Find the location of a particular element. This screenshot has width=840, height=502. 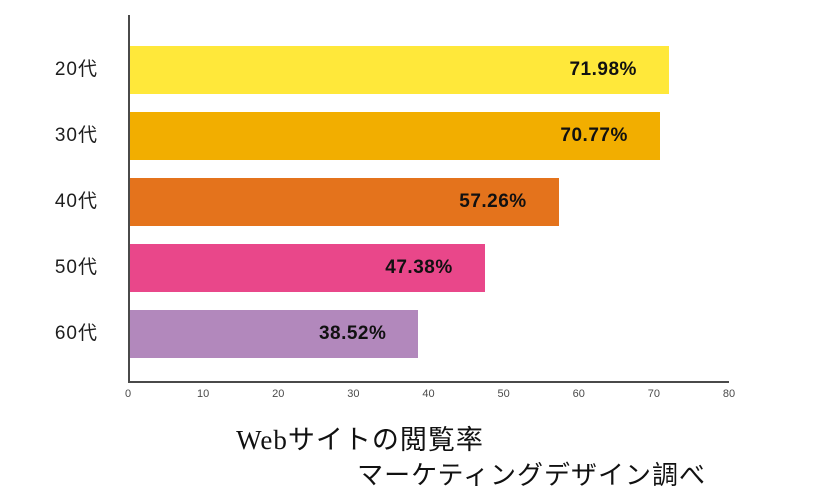

bar-row: 30代 70.77% is located at coordinates (392, 136).